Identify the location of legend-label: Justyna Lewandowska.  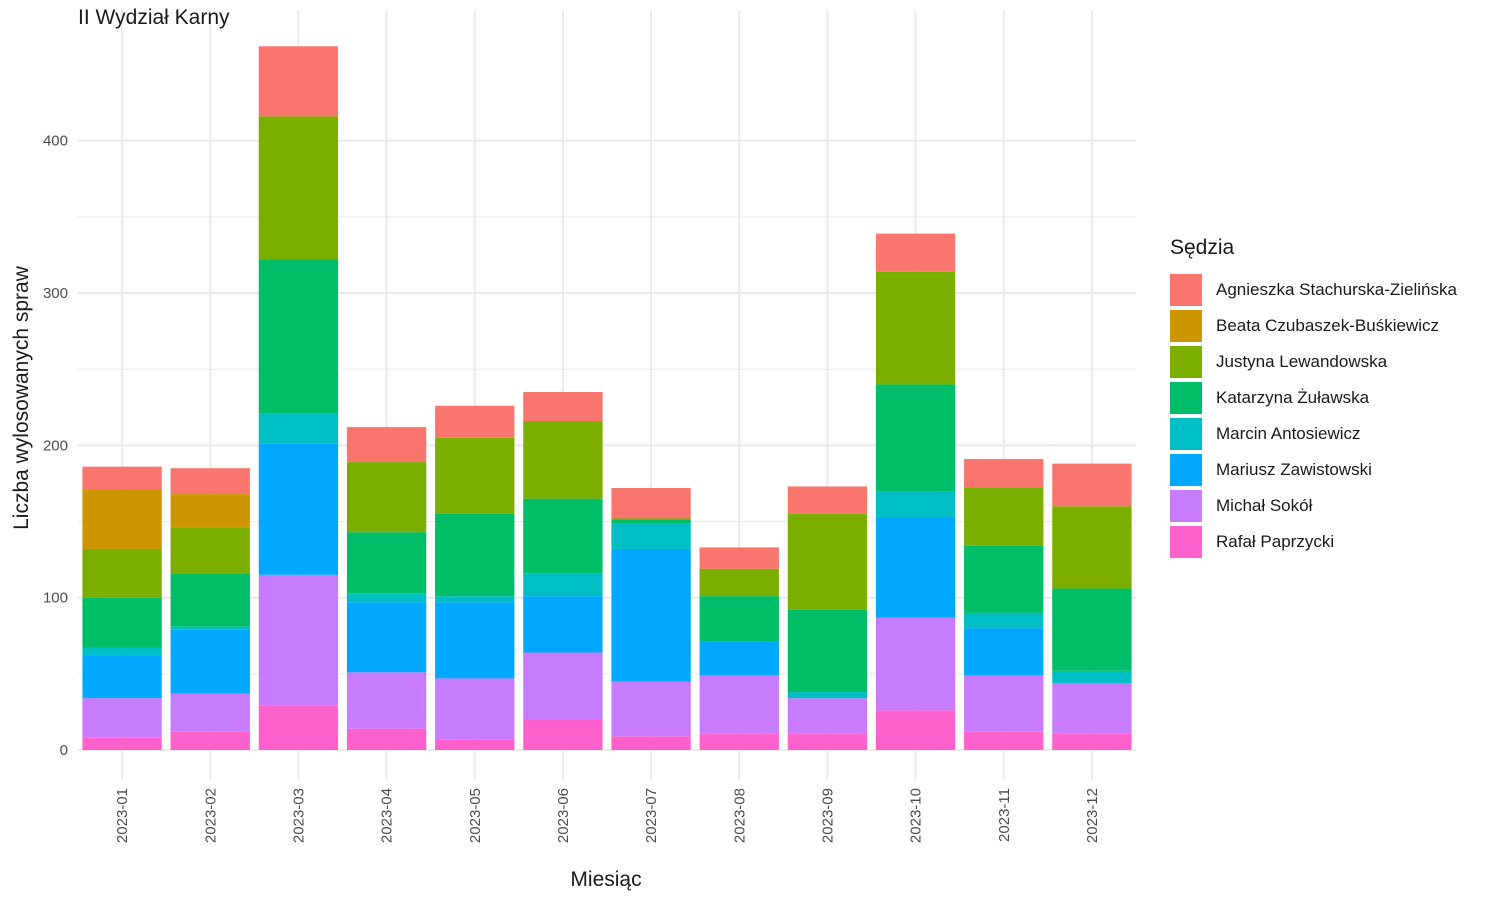
(1302, 361).